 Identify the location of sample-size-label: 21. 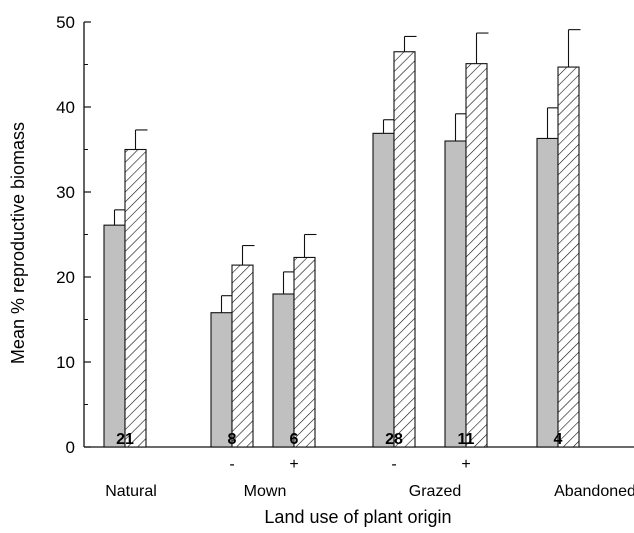
(125, 439).